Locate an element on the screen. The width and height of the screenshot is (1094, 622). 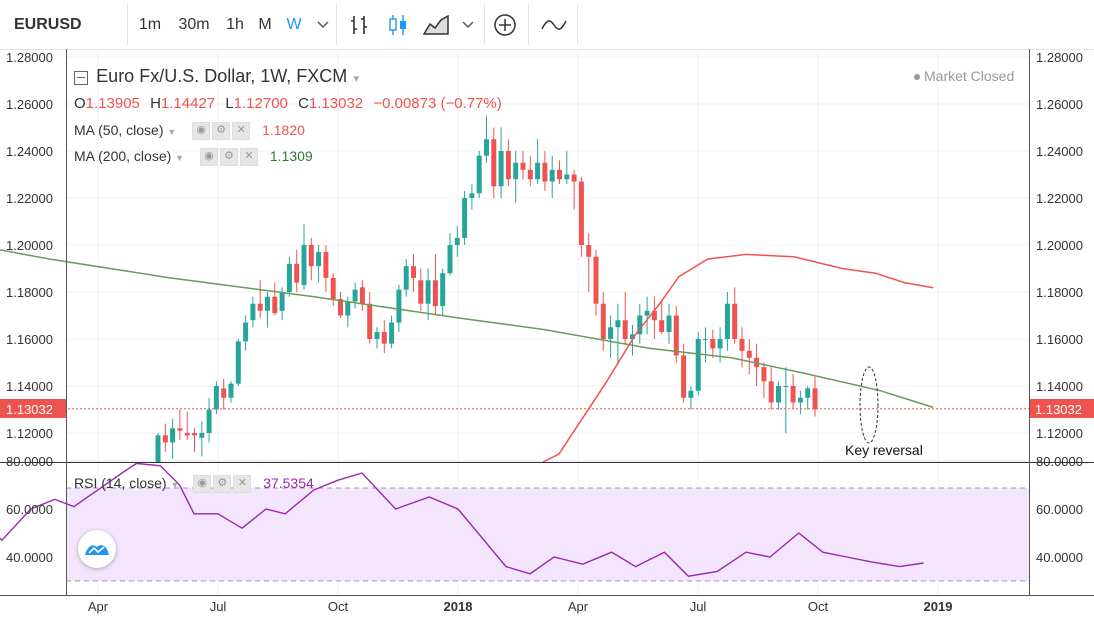
interval-1m-button: 1m is located at coordinates (150, 24).